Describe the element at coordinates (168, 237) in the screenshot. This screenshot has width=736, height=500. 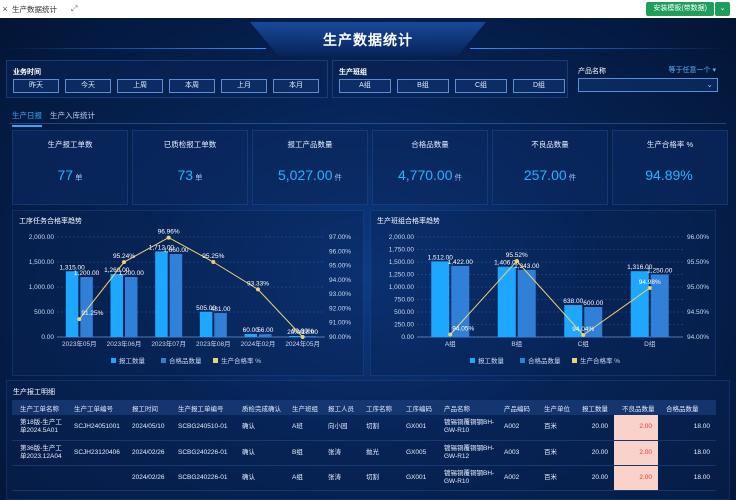
I see `pass-rate-point` at that location.